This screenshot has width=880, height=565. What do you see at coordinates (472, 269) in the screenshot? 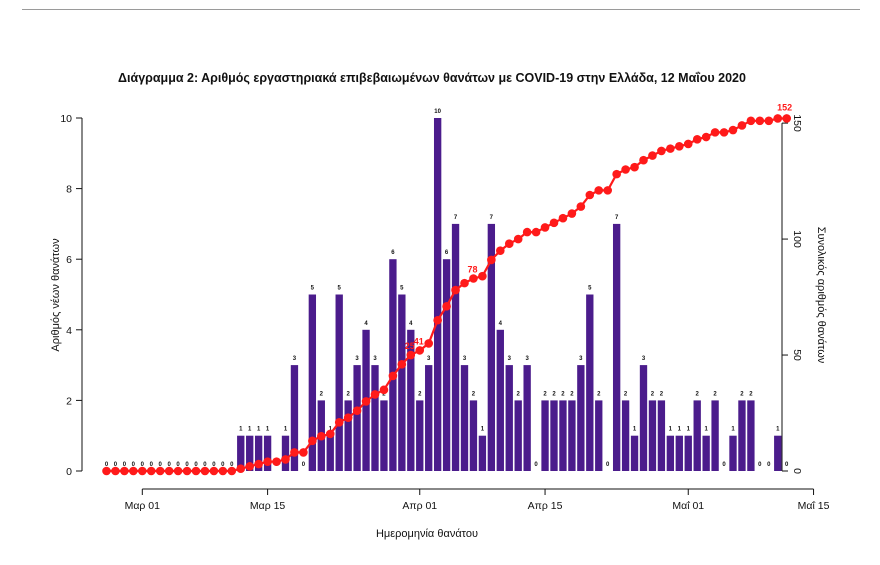
I see `cumulative-annotation: 78` at bounding box center [472, 269].